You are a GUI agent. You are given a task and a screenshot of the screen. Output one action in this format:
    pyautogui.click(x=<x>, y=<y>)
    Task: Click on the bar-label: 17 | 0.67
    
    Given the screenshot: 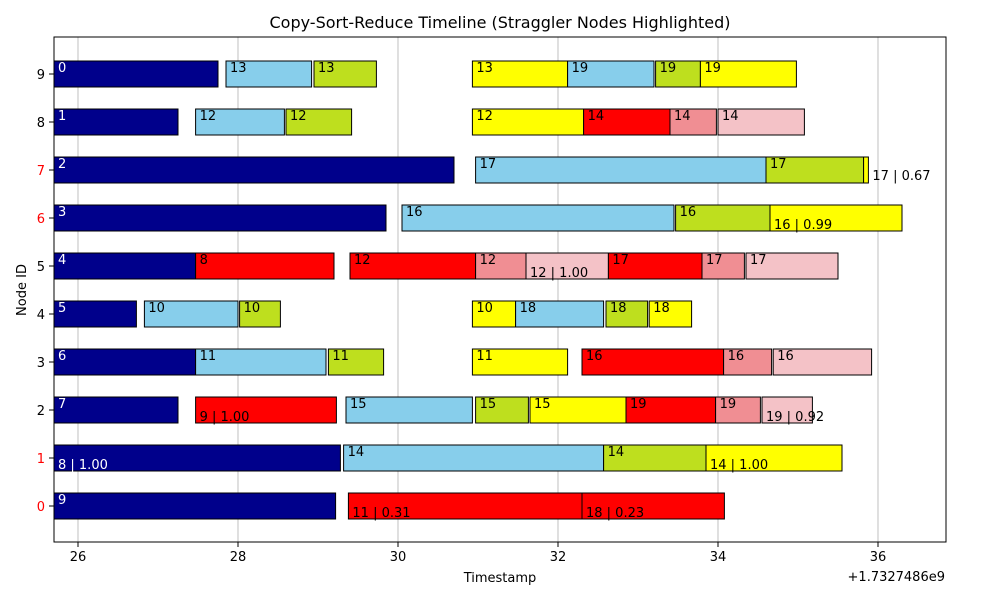 What is the action you would take?
    pyautogui.click(x=901, y=176)
    